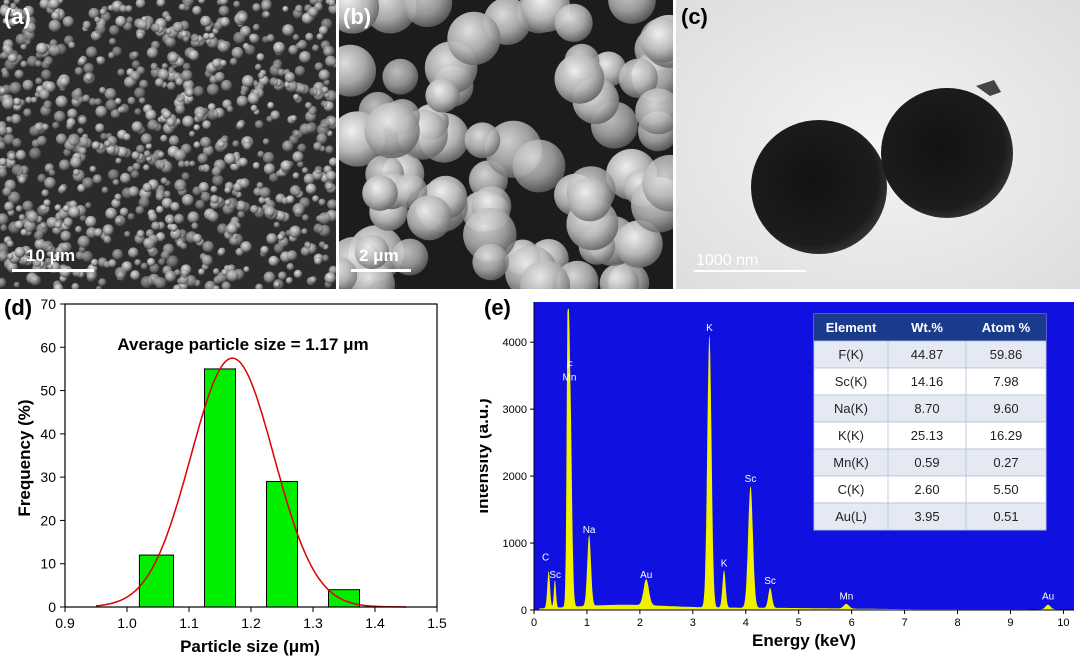 The width and height of the screenshot is (1080, 662). Describe the element at coordinates (727, 260) in the screenshot. I see `scale-bar-label-c: 1000 nm` at that location.